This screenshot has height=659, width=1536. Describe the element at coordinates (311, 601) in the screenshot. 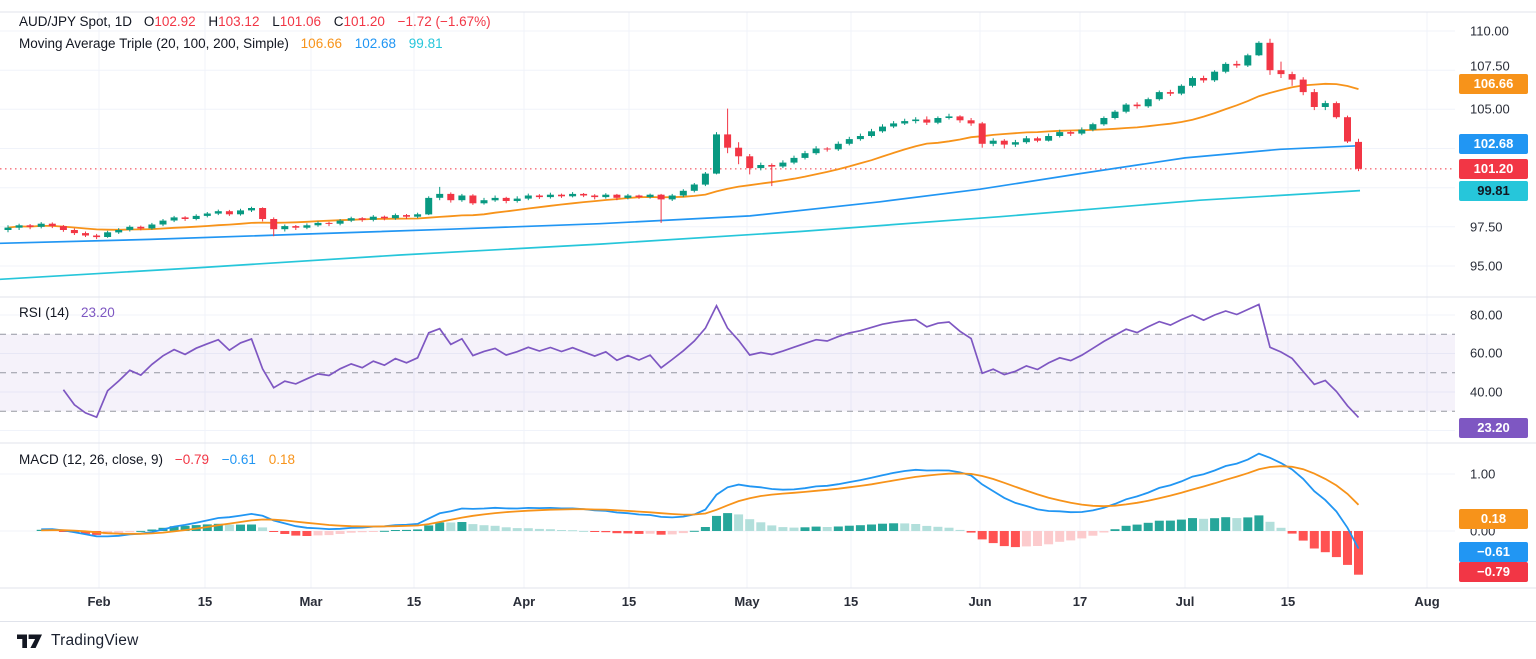

I see `time-axis-label: Mar` at that location.